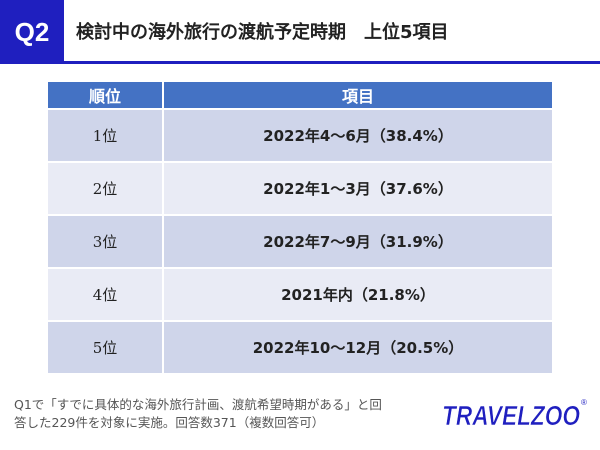 This screenshot has height=450, width=600. What do you see at coordinates (357, 294) in the screenshot?
I see `item-cell: 2021年内（21.8%）` at bounding box center [357, 294].